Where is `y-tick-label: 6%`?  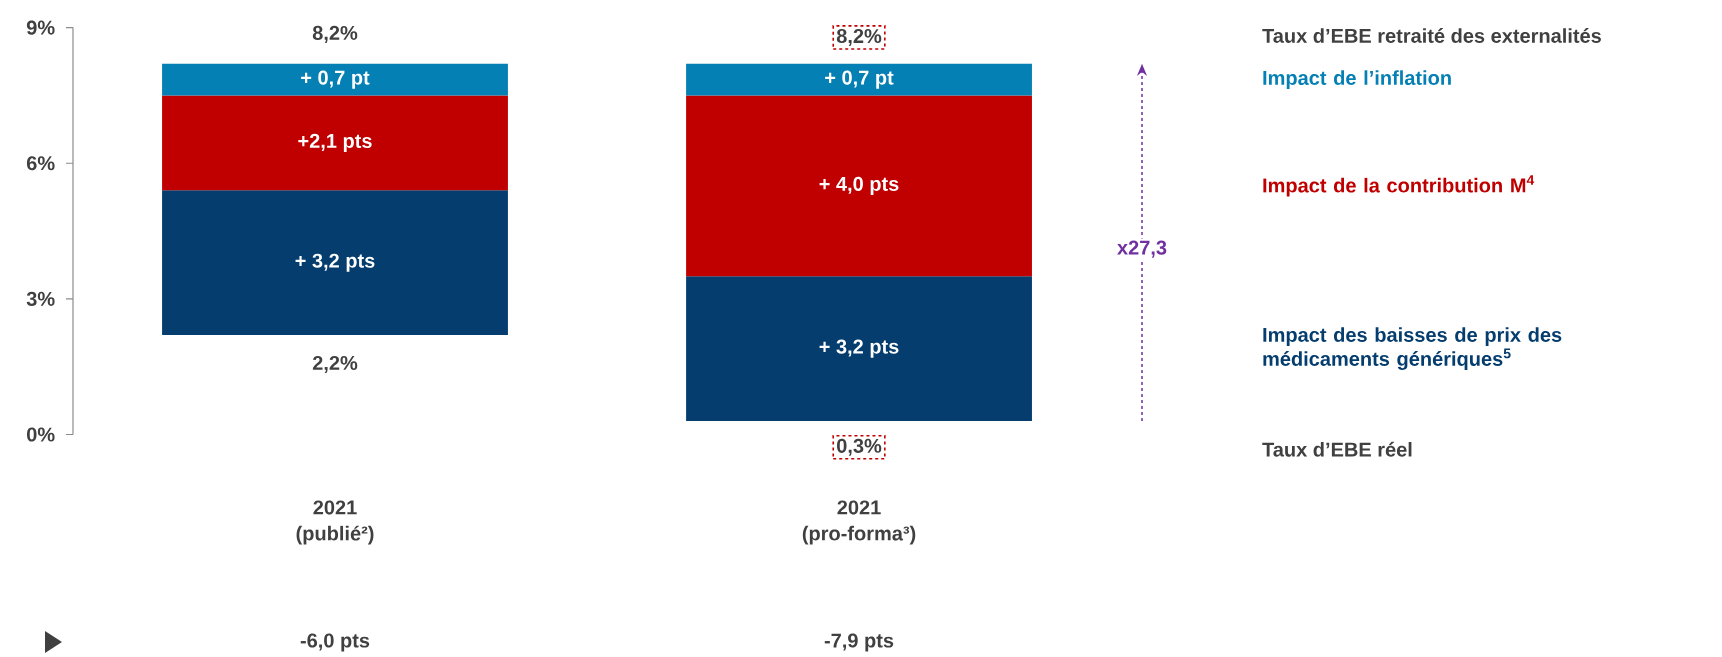
y-tick-label: 6% is located at coordinates (40, 163).